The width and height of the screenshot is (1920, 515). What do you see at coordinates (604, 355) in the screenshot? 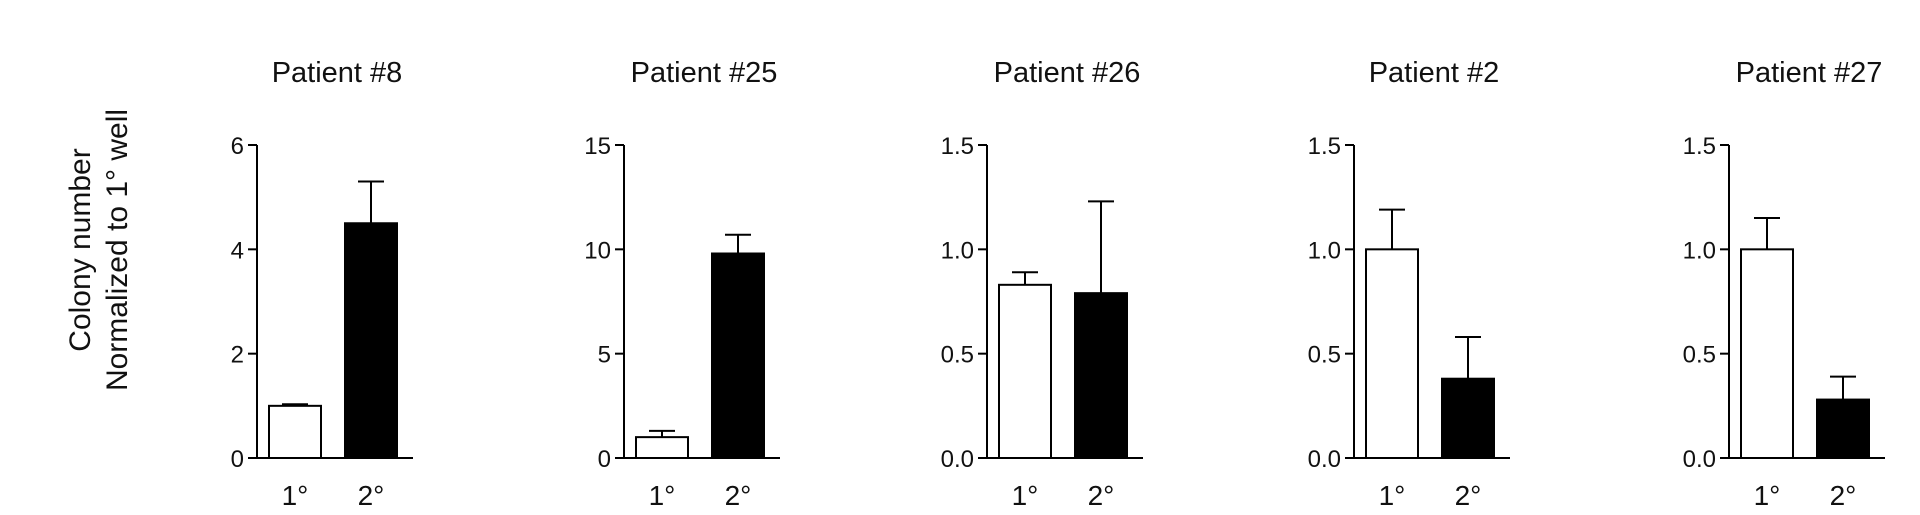
I see `y-tick-label: 5` at bounding box center [604, 355].